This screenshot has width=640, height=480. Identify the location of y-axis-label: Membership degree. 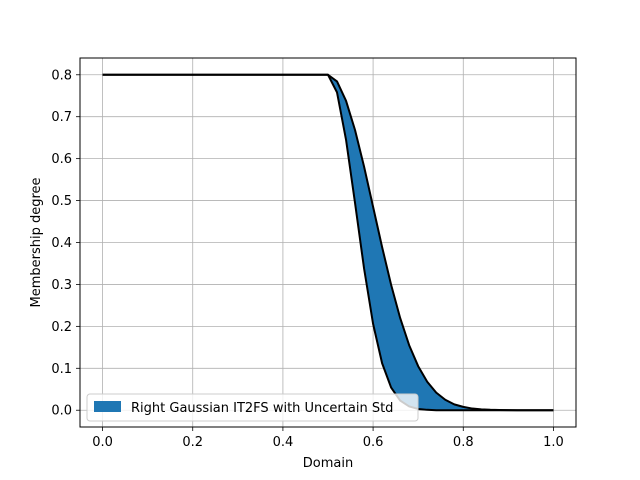
(36, 242).